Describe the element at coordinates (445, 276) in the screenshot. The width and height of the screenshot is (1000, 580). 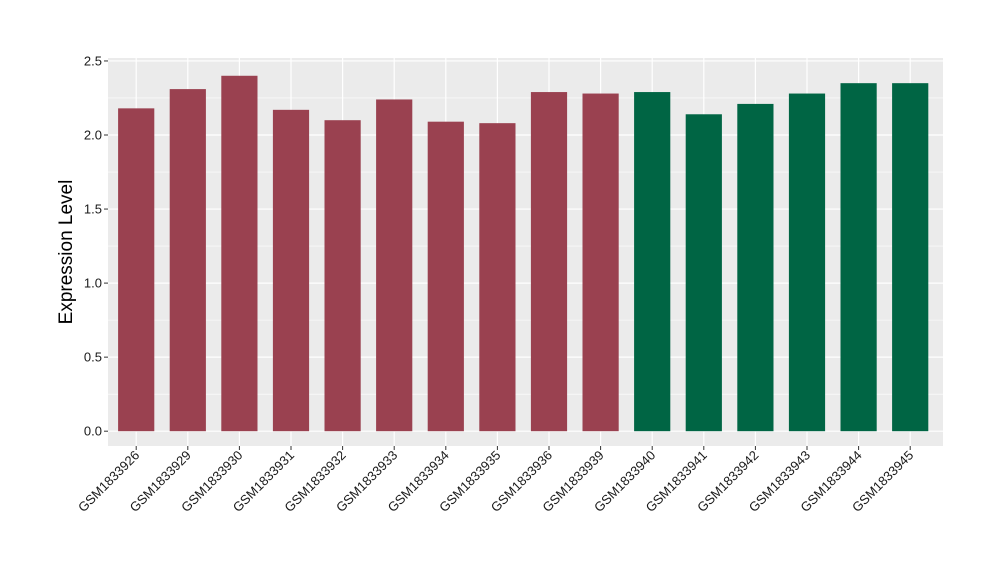
I see `bar-GSM1833934` at that location.